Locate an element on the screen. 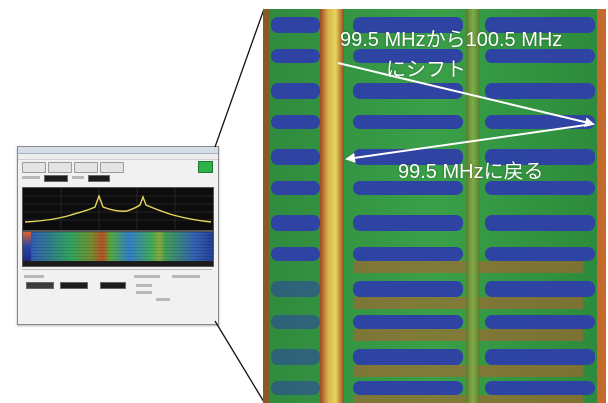 This screenshot has height=403, width=608. shift-annotation-line1: 99.5 MHzから100.5 MHz is located at coordinates (451, 40).